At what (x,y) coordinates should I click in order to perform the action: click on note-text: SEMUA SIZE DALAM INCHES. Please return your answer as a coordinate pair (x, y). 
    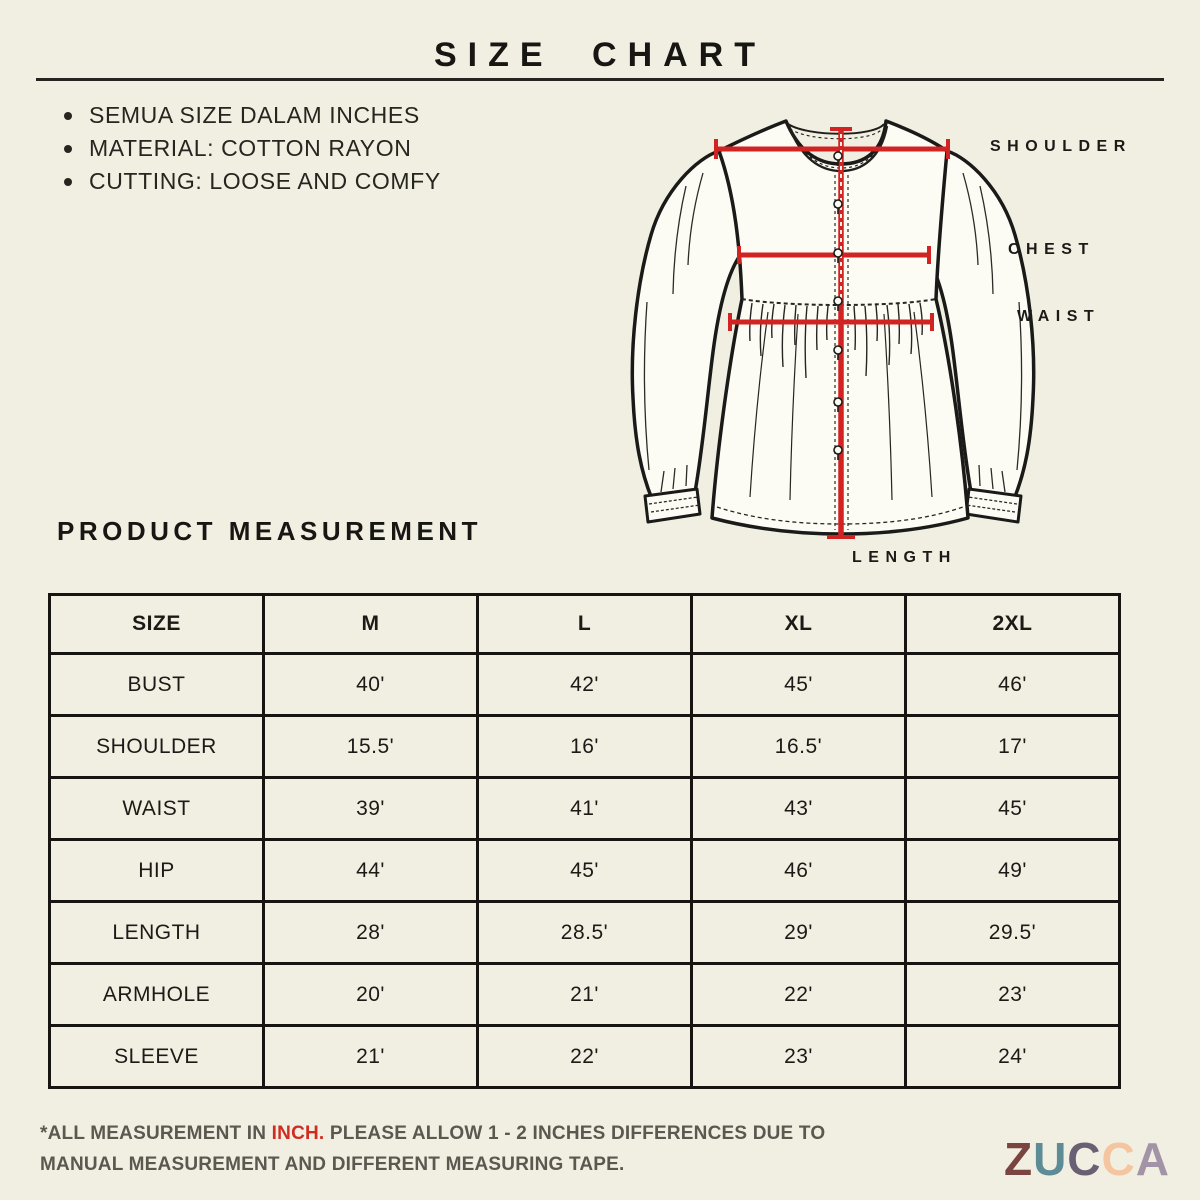
    Looking at the image, I should click on (254, 115).